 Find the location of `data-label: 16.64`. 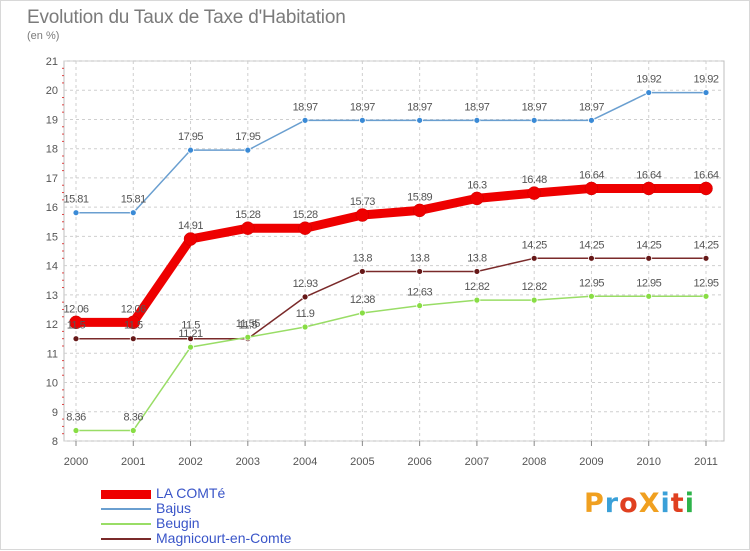

data-label: 16.64 is located at coordinates (648, 175).